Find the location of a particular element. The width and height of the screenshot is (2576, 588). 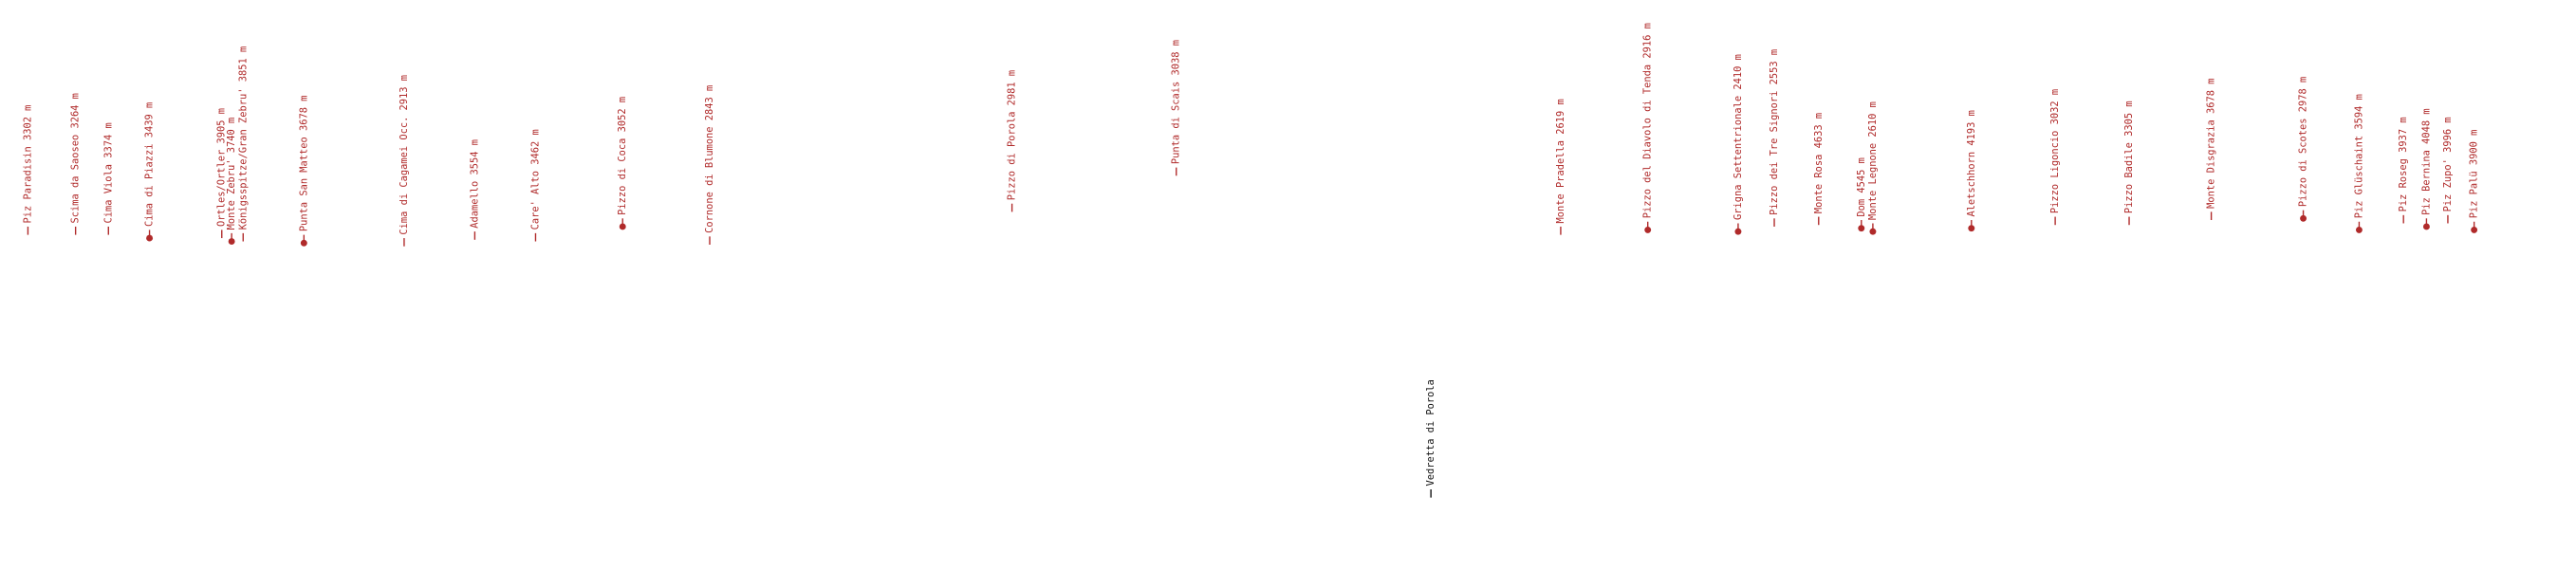

peak-label: Pizzo di Porola 2981 m is located at coordinates (1012, 135).